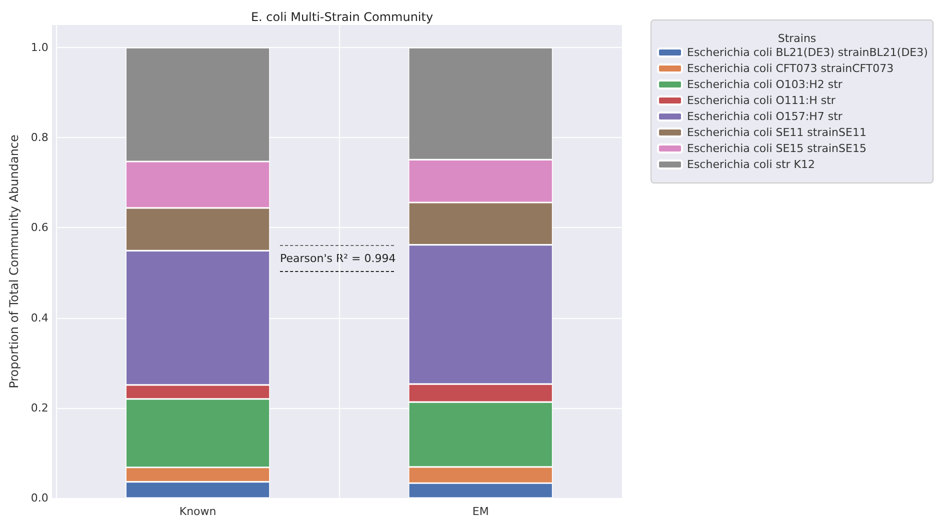  What do you see at coordinates (39, 407) in the screenshot?
I see `y-tick-label: 0.2` at bounding box center [39, 407].